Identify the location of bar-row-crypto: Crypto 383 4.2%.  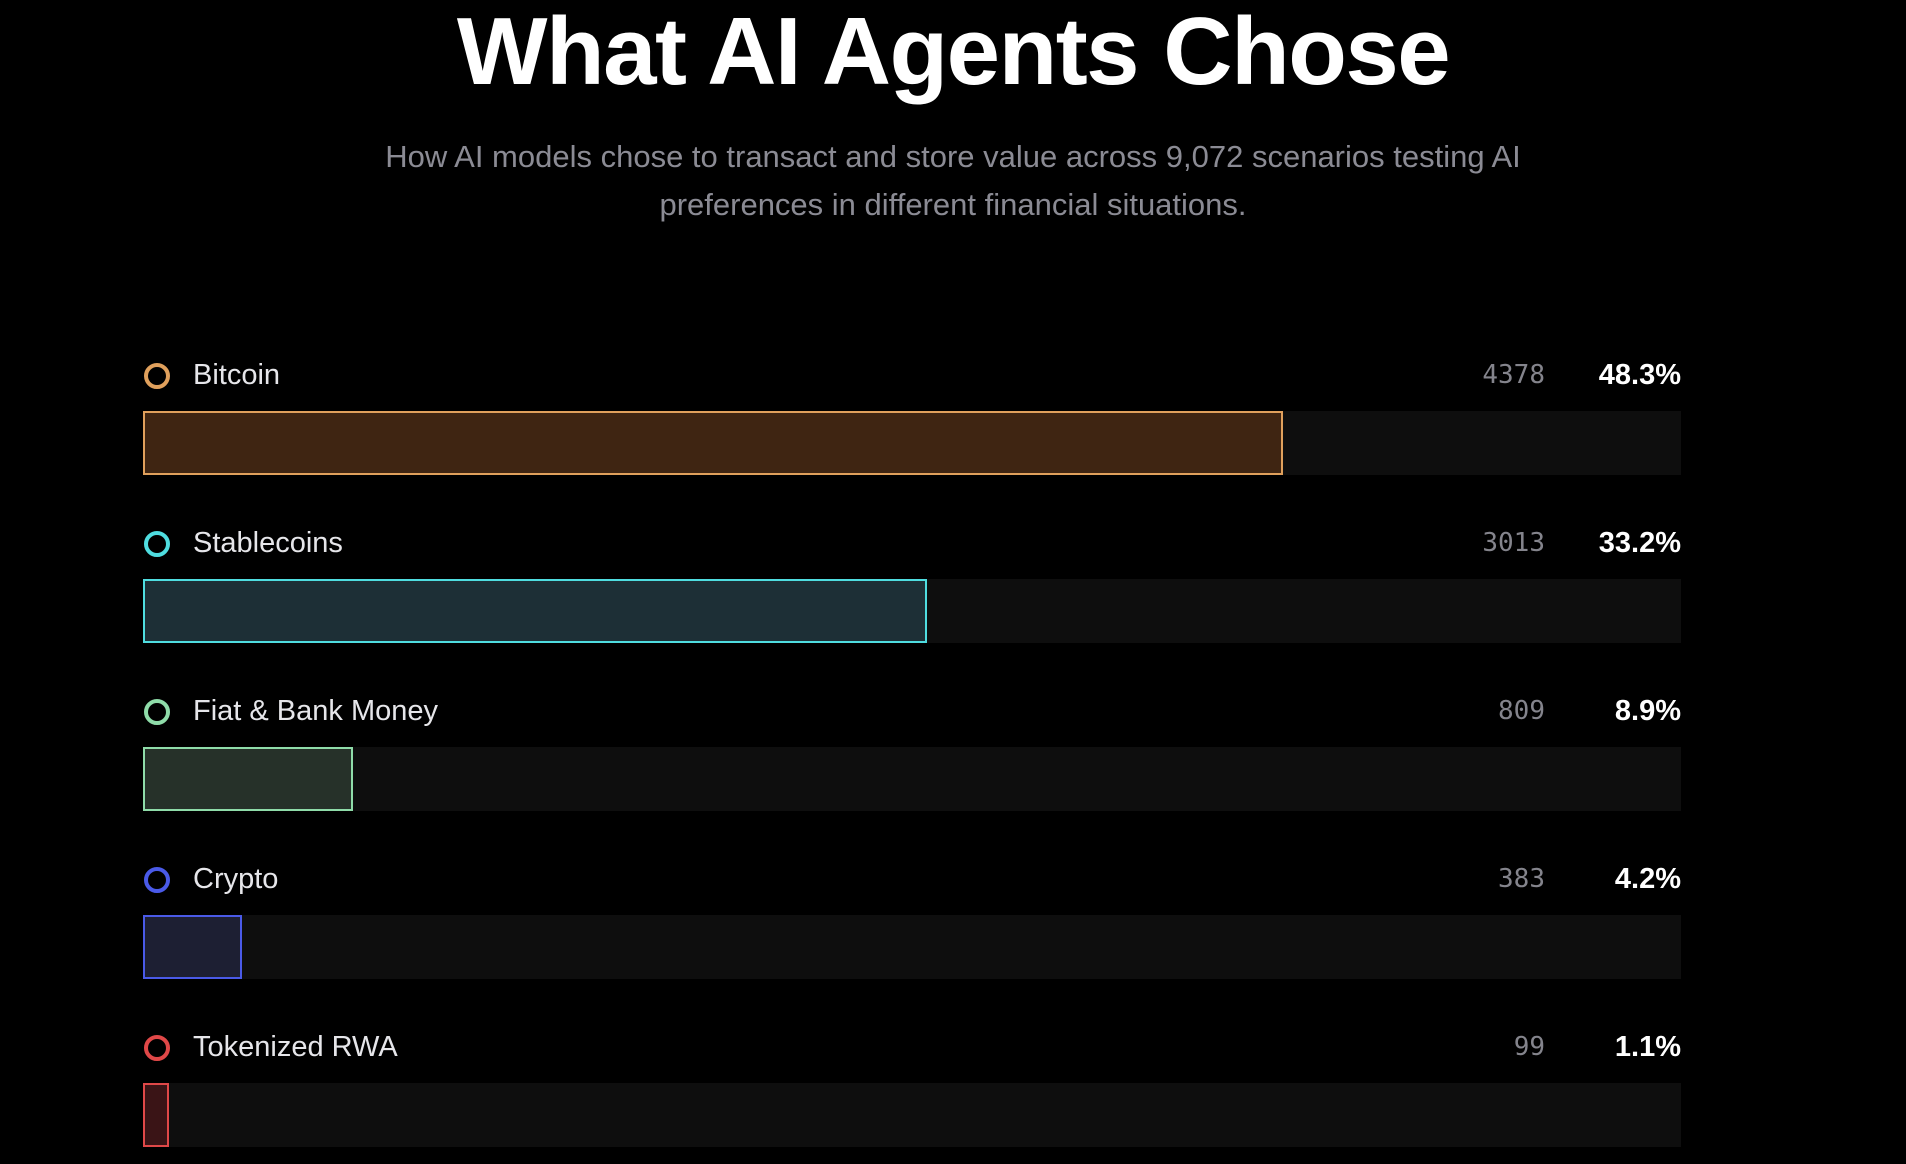
(912, 943).